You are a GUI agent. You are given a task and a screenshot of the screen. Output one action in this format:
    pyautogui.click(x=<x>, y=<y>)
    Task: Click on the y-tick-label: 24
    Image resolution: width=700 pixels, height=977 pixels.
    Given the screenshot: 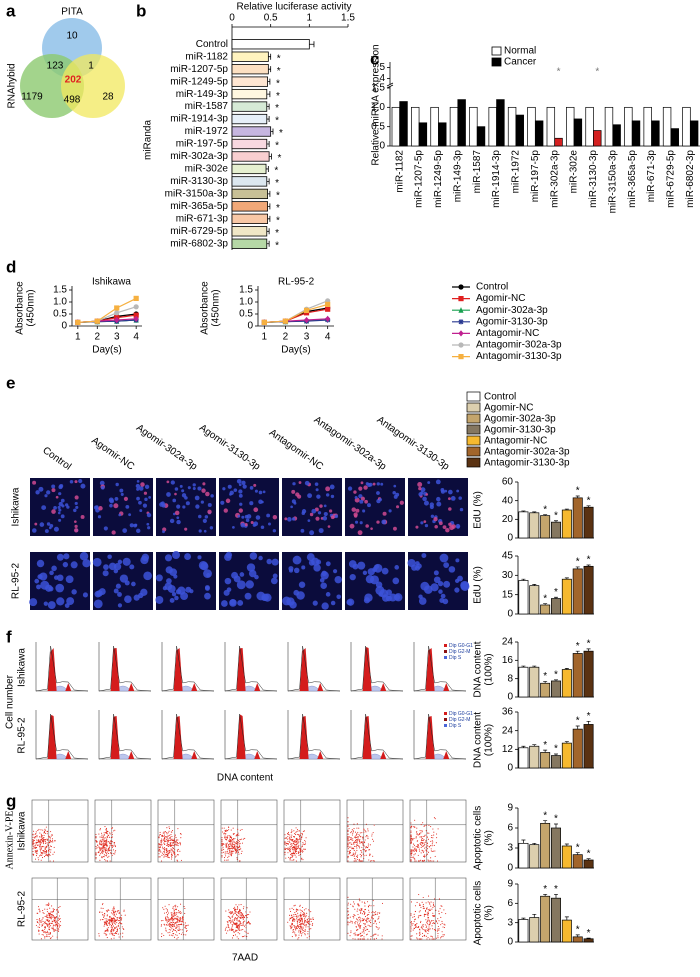 What is the action you would take?
    pyautogui.click(x=508, y=642)
    